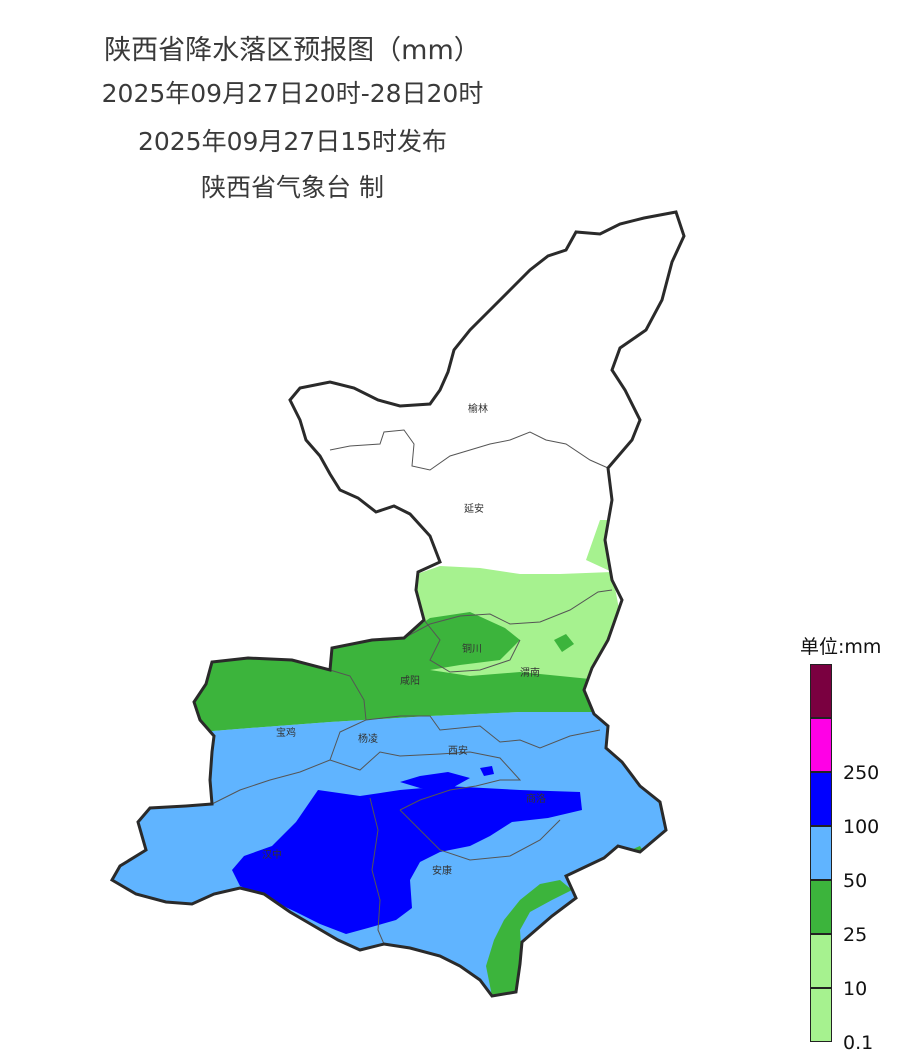 The image size is (900, 1054). What do you see at coordinates (530, 672) in the screenshot?
I see `city-label-weinan: 渭南` at bounding box center [530, 672].